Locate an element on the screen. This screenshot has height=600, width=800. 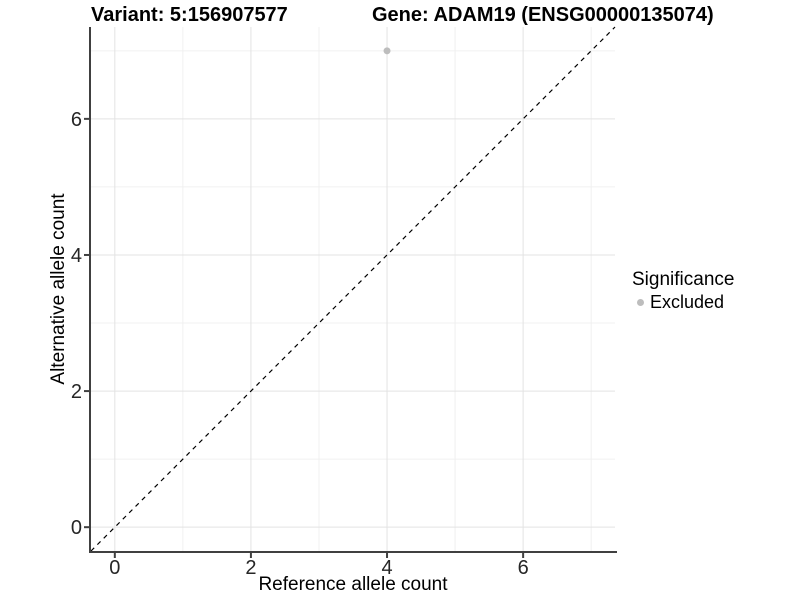
y-axis-title: Alternative allele count is located at coordinates (58, 289).